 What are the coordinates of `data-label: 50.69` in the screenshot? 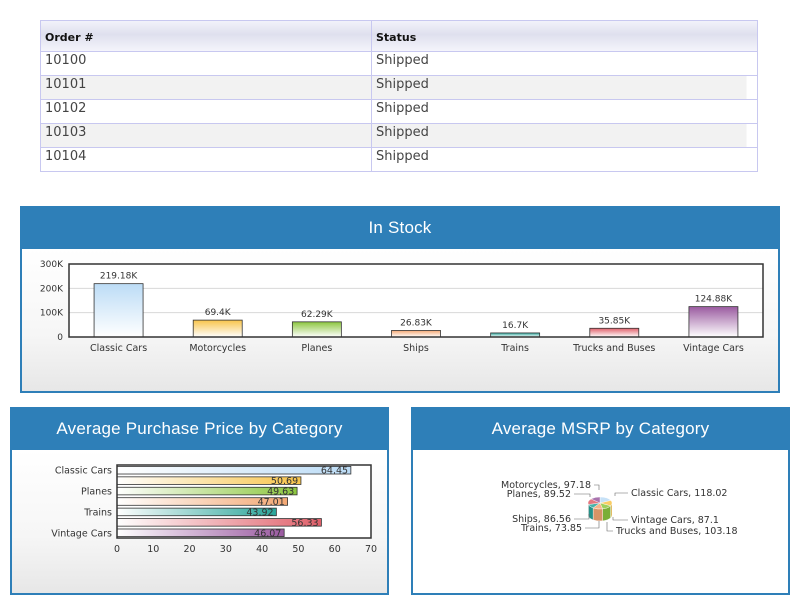 It's located at (284, 481).